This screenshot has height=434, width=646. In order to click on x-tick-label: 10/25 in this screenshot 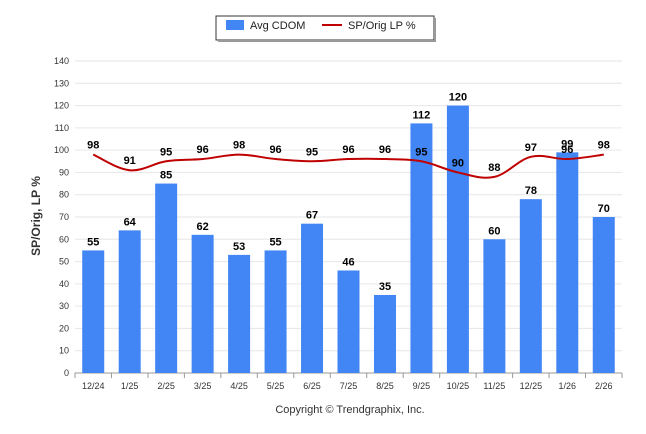, I will do `click(458, 386)`.